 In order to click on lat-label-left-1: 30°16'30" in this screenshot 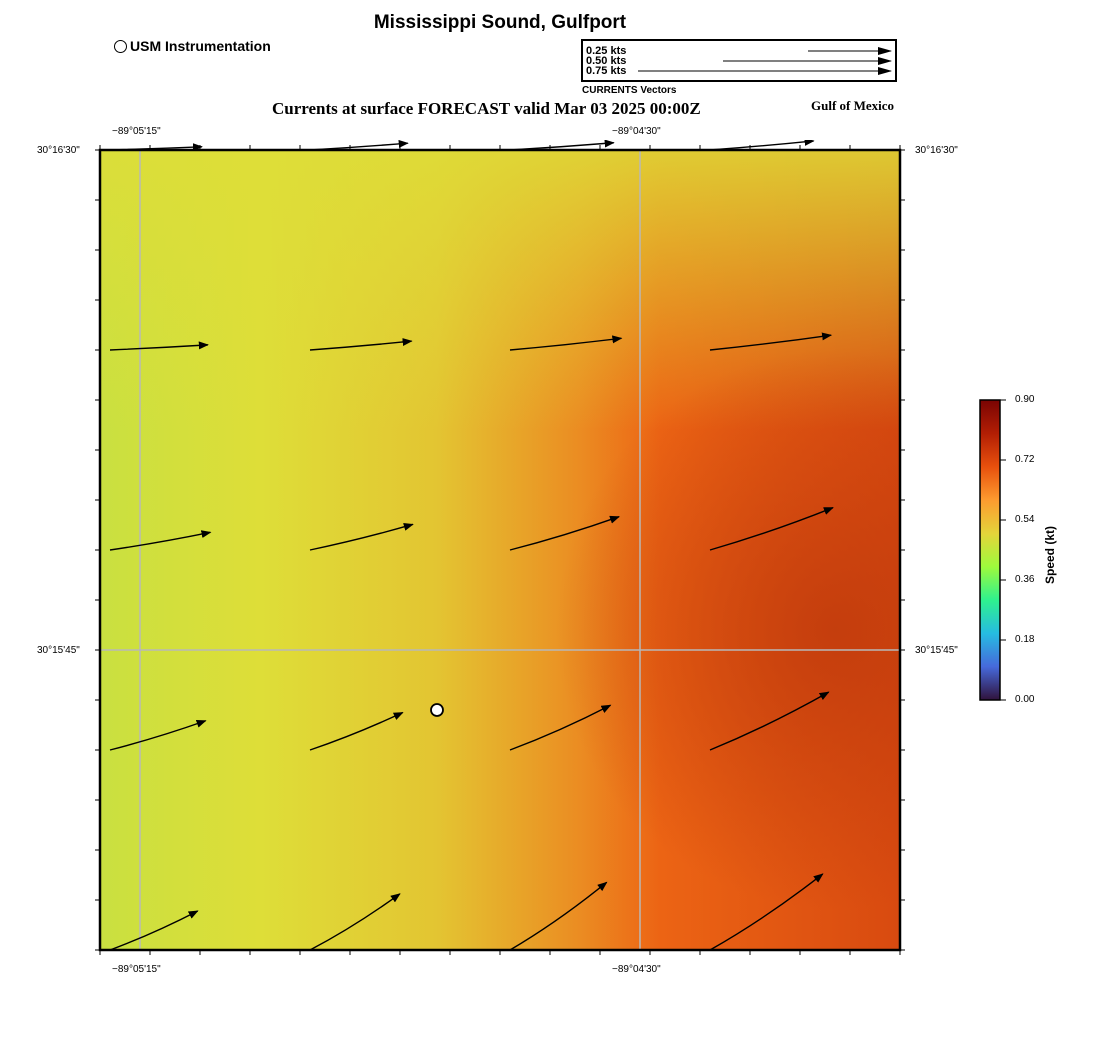, I will do `click(58, 150)`.